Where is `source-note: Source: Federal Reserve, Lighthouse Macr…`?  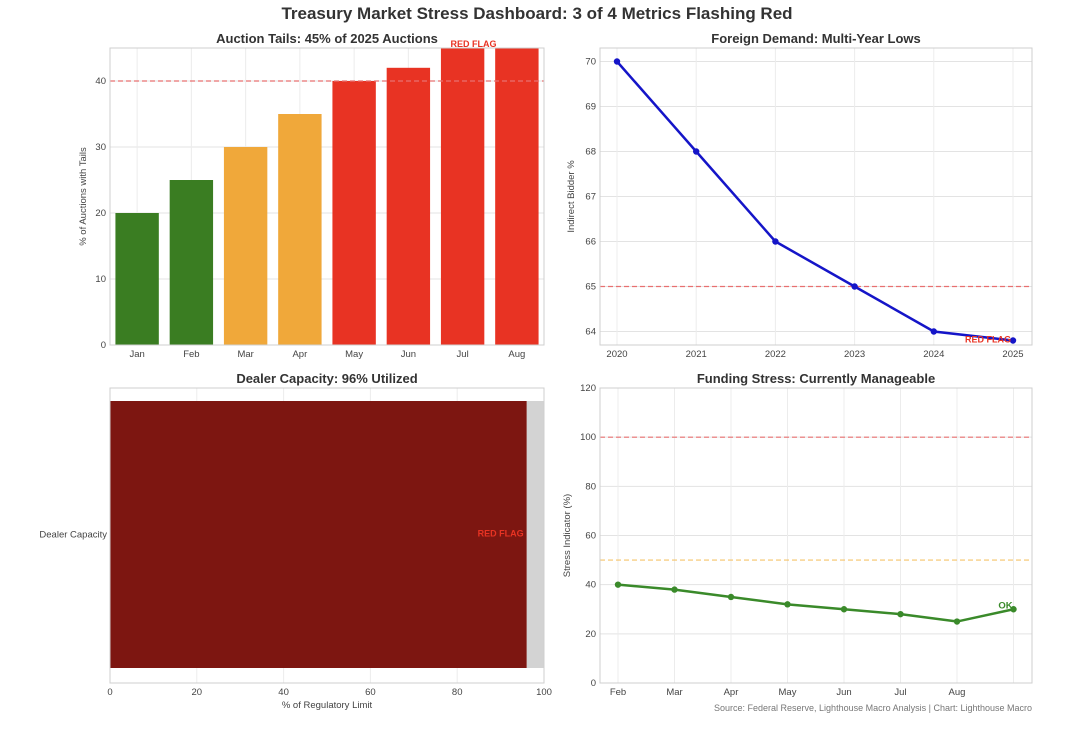
source-note: Source: Federal Reserve, Lighthouse Macr… is located at coordinates (873, 708).